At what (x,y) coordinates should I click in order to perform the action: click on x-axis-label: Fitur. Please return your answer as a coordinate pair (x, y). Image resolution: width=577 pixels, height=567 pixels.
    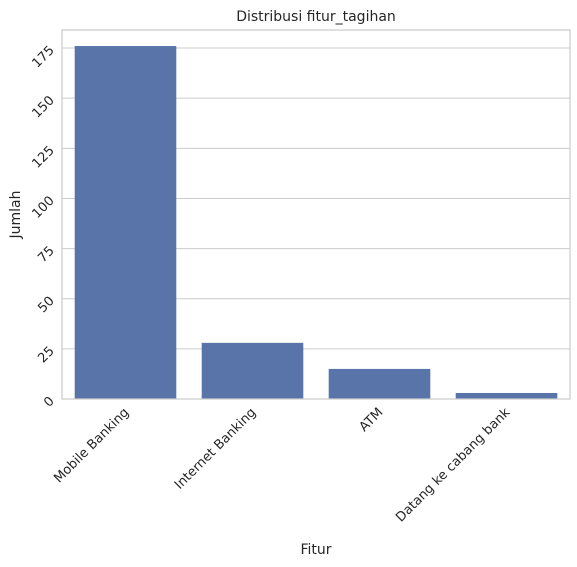
    Looking at the image, I should click on (315, 550).